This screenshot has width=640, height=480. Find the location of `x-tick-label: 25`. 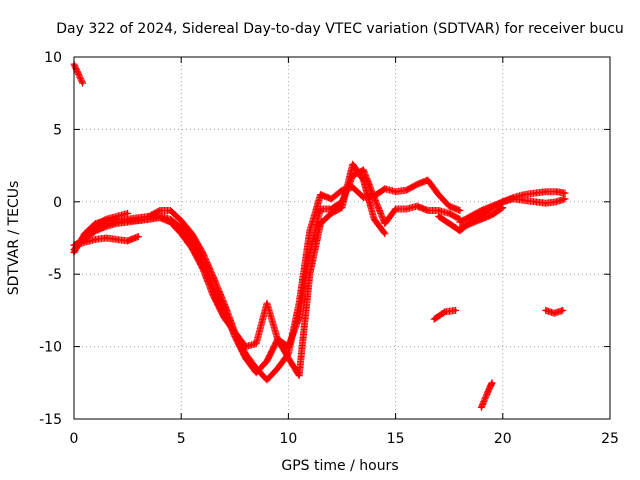

x-tick-label: 25 is located at coordinates (610, 439).